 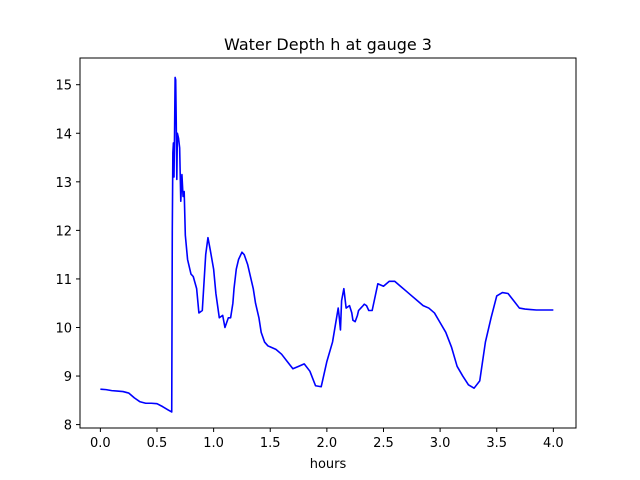 What do you see at coordinates (67, 256) in the screenshot?
I see `y-axis: 8 9 10 11 12 13 14 15` at bounding box center [67, 256].